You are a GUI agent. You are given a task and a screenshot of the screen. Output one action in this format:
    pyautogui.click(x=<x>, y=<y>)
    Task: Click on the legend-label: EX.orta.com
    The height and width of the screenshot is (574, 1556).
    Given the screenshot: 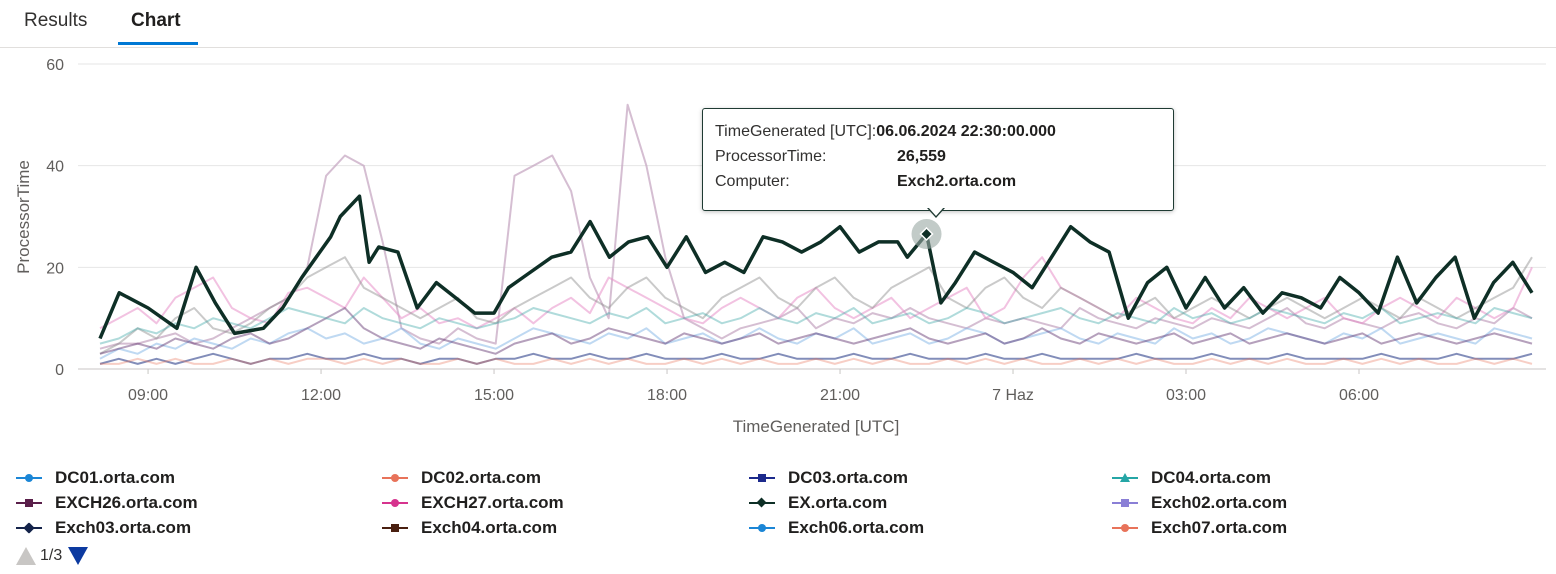 What is the action you would take?
    pyautogui.click(x=838, y=502)
    